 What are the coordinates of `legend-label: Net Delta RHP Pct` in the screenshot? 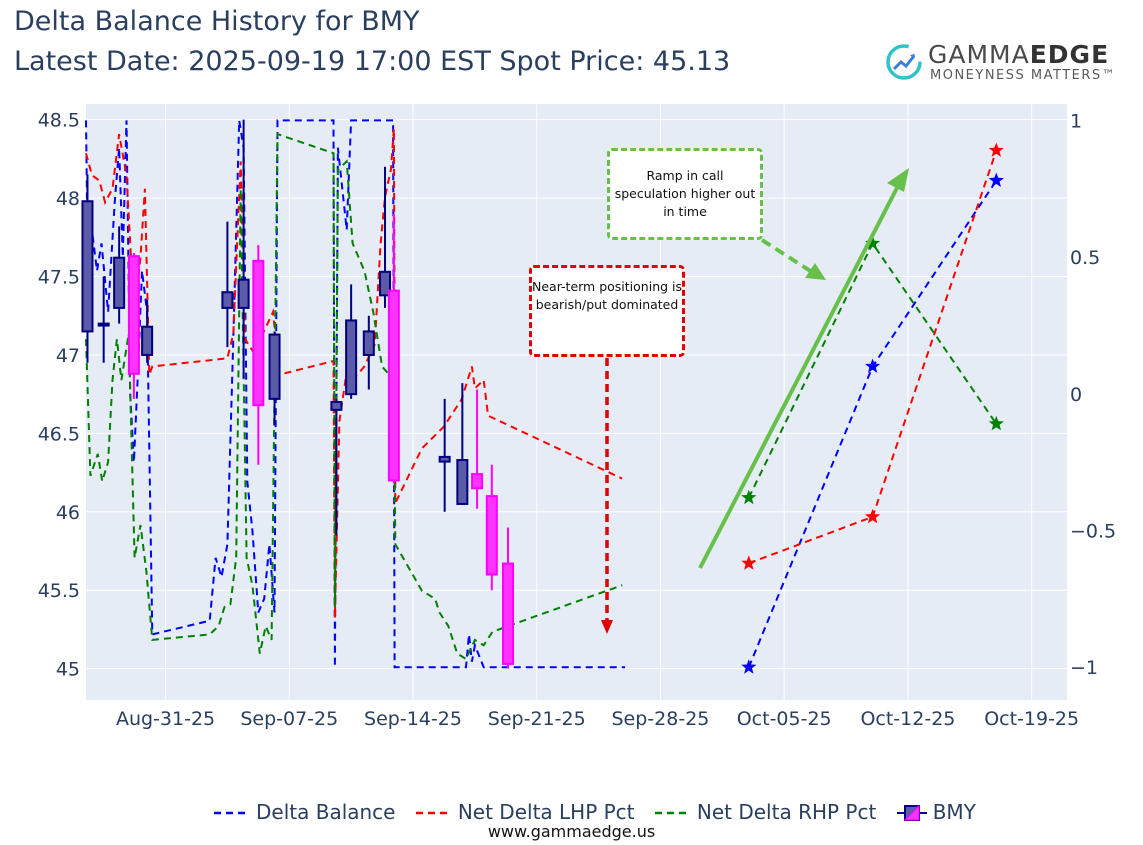 It's located at (786, 811).